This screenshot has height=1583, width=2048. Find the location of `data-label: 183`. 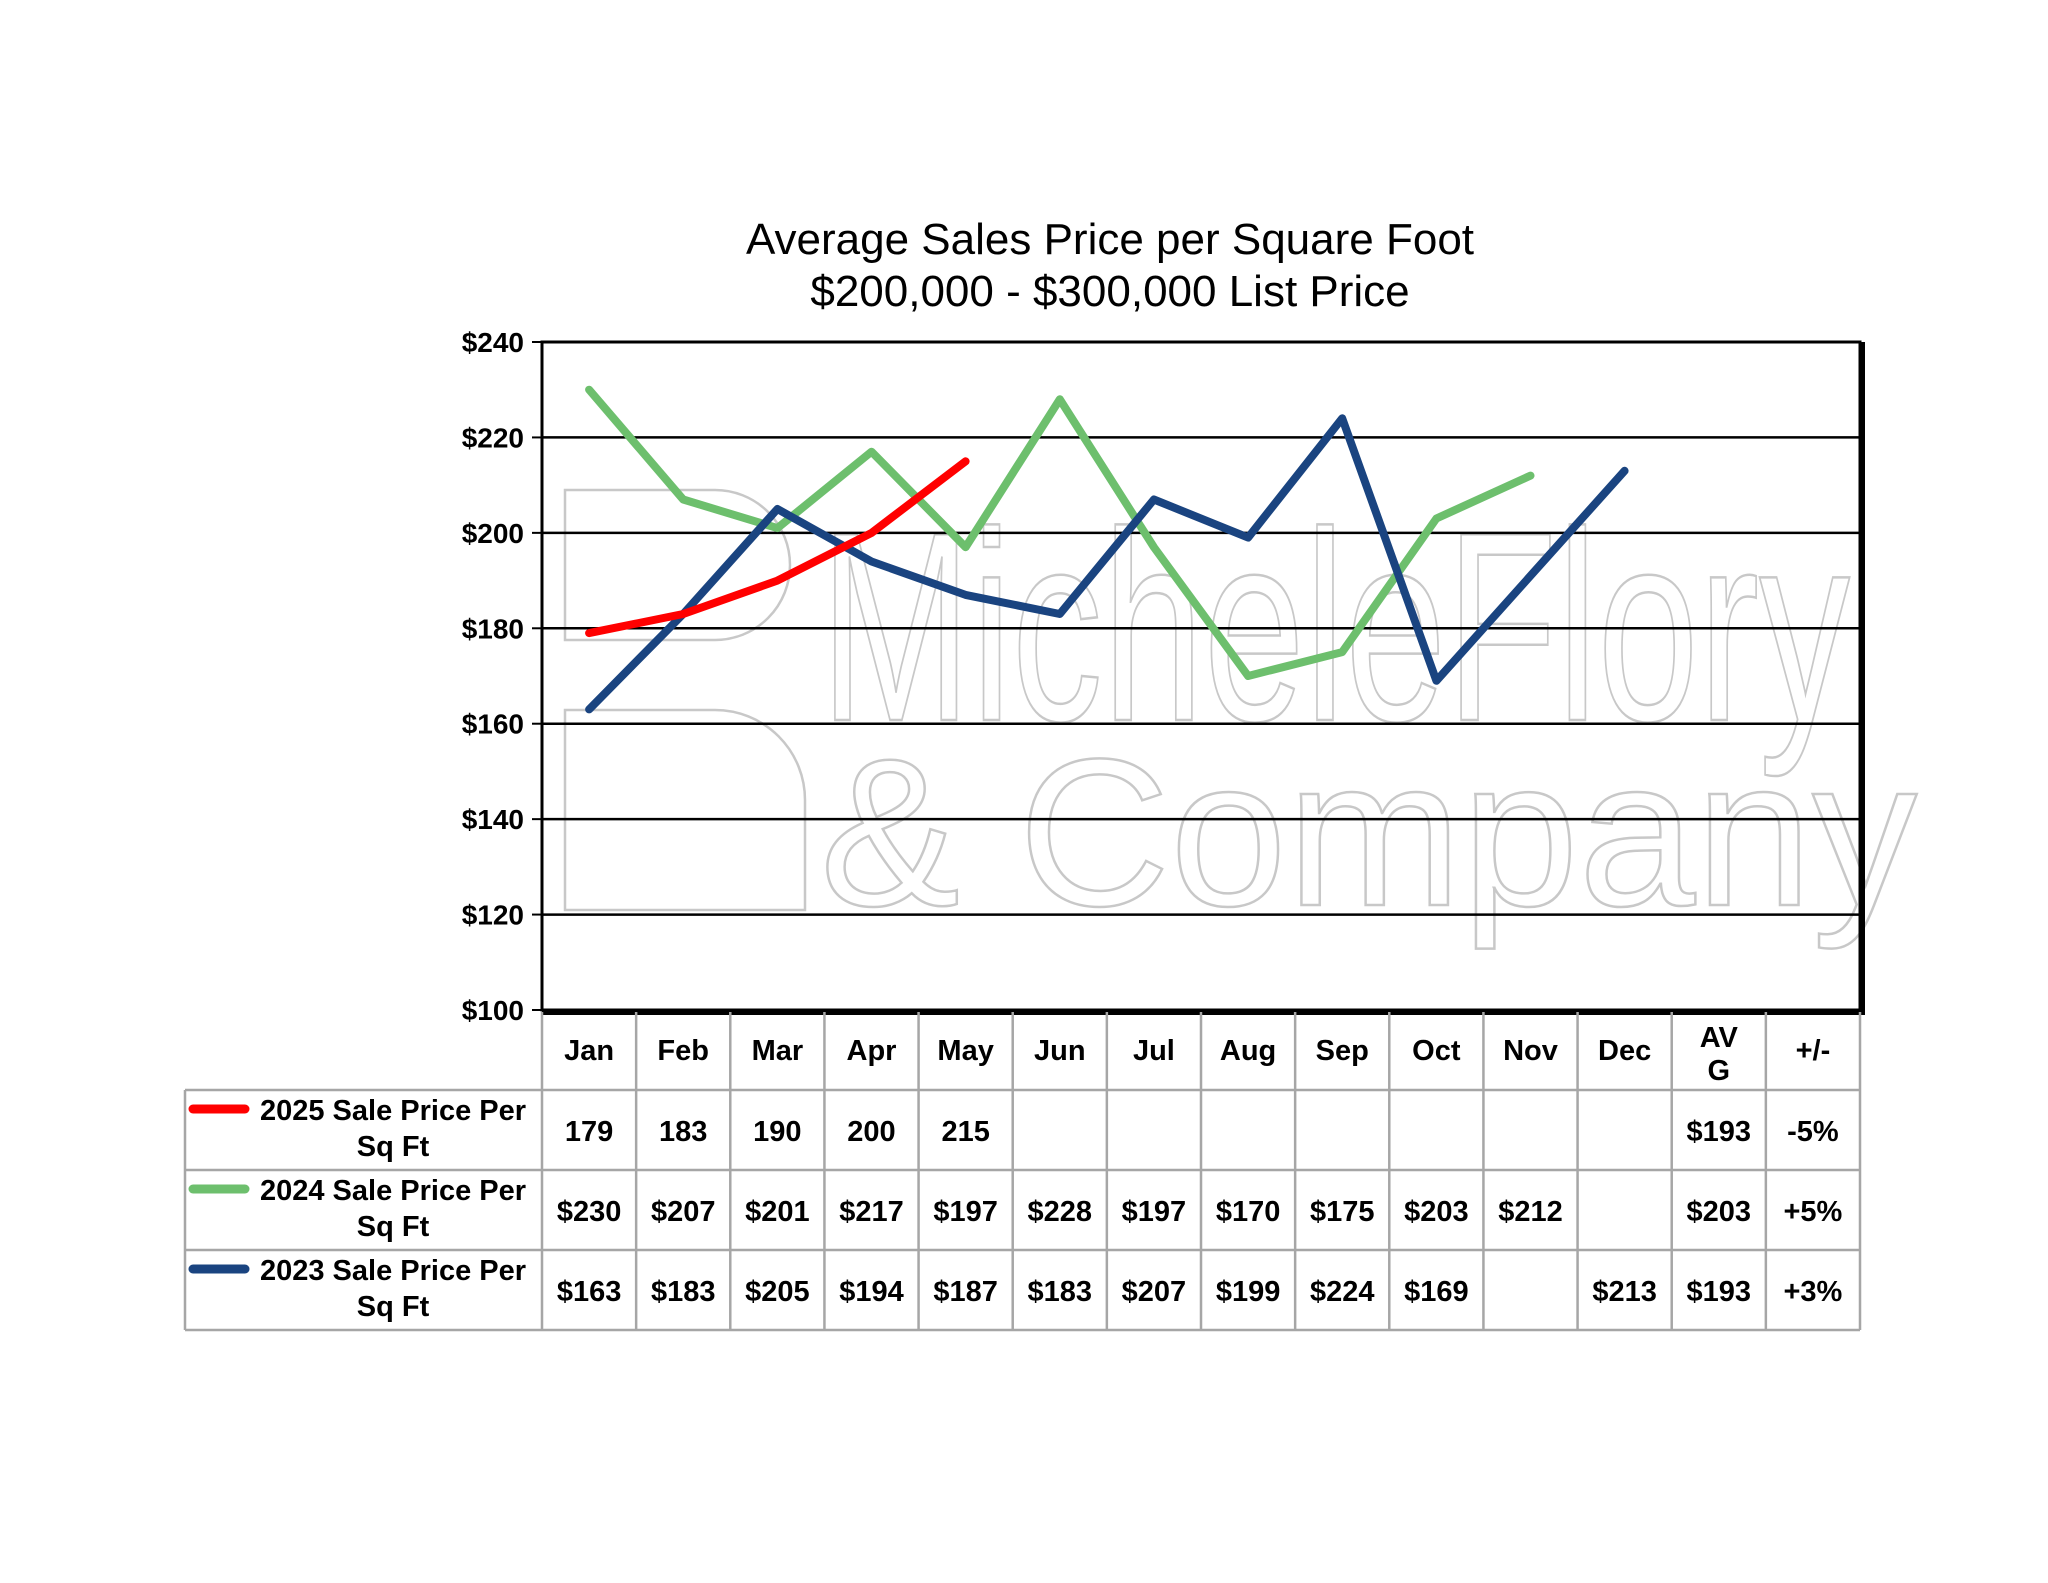

data-label: 183 is located at coordinates (683, 1132).